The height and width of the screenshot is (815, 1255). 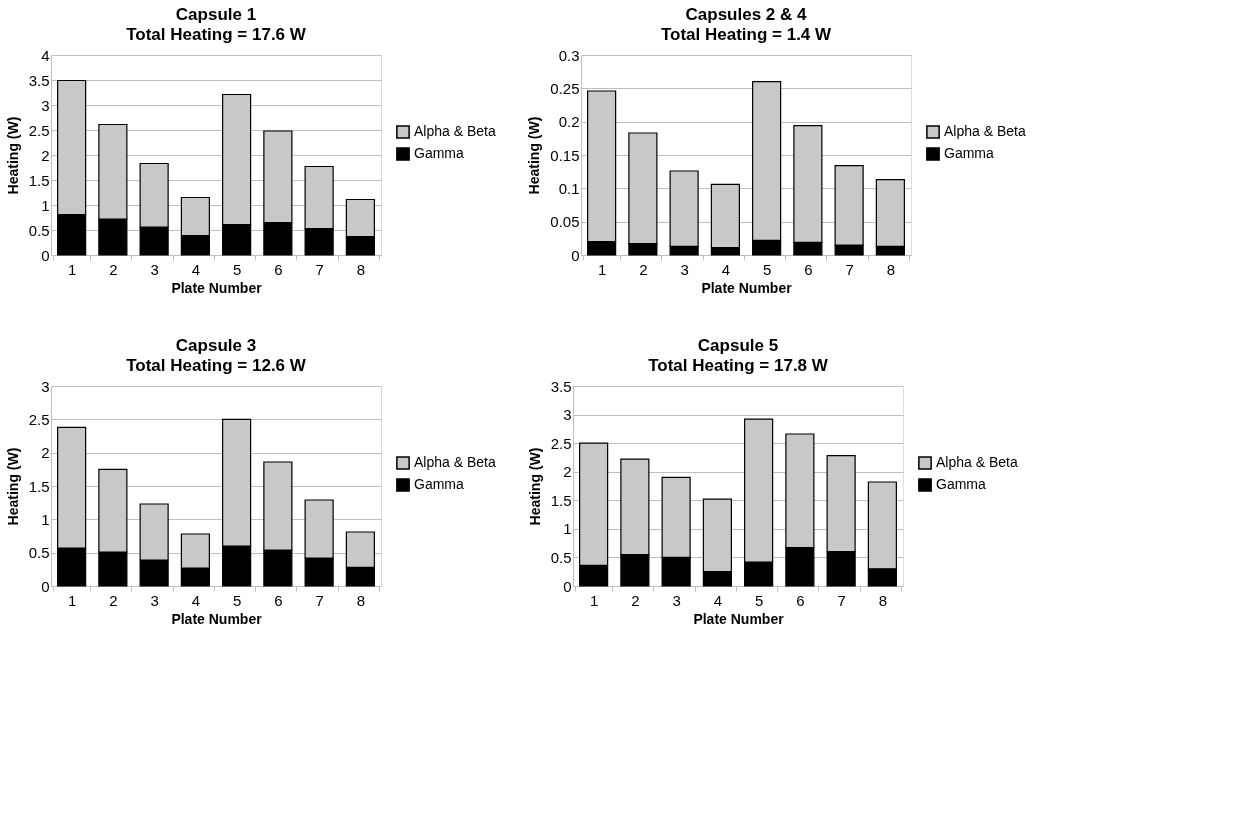 I want to click on y-tick-label: 0.15, so click(x=565, y=155).